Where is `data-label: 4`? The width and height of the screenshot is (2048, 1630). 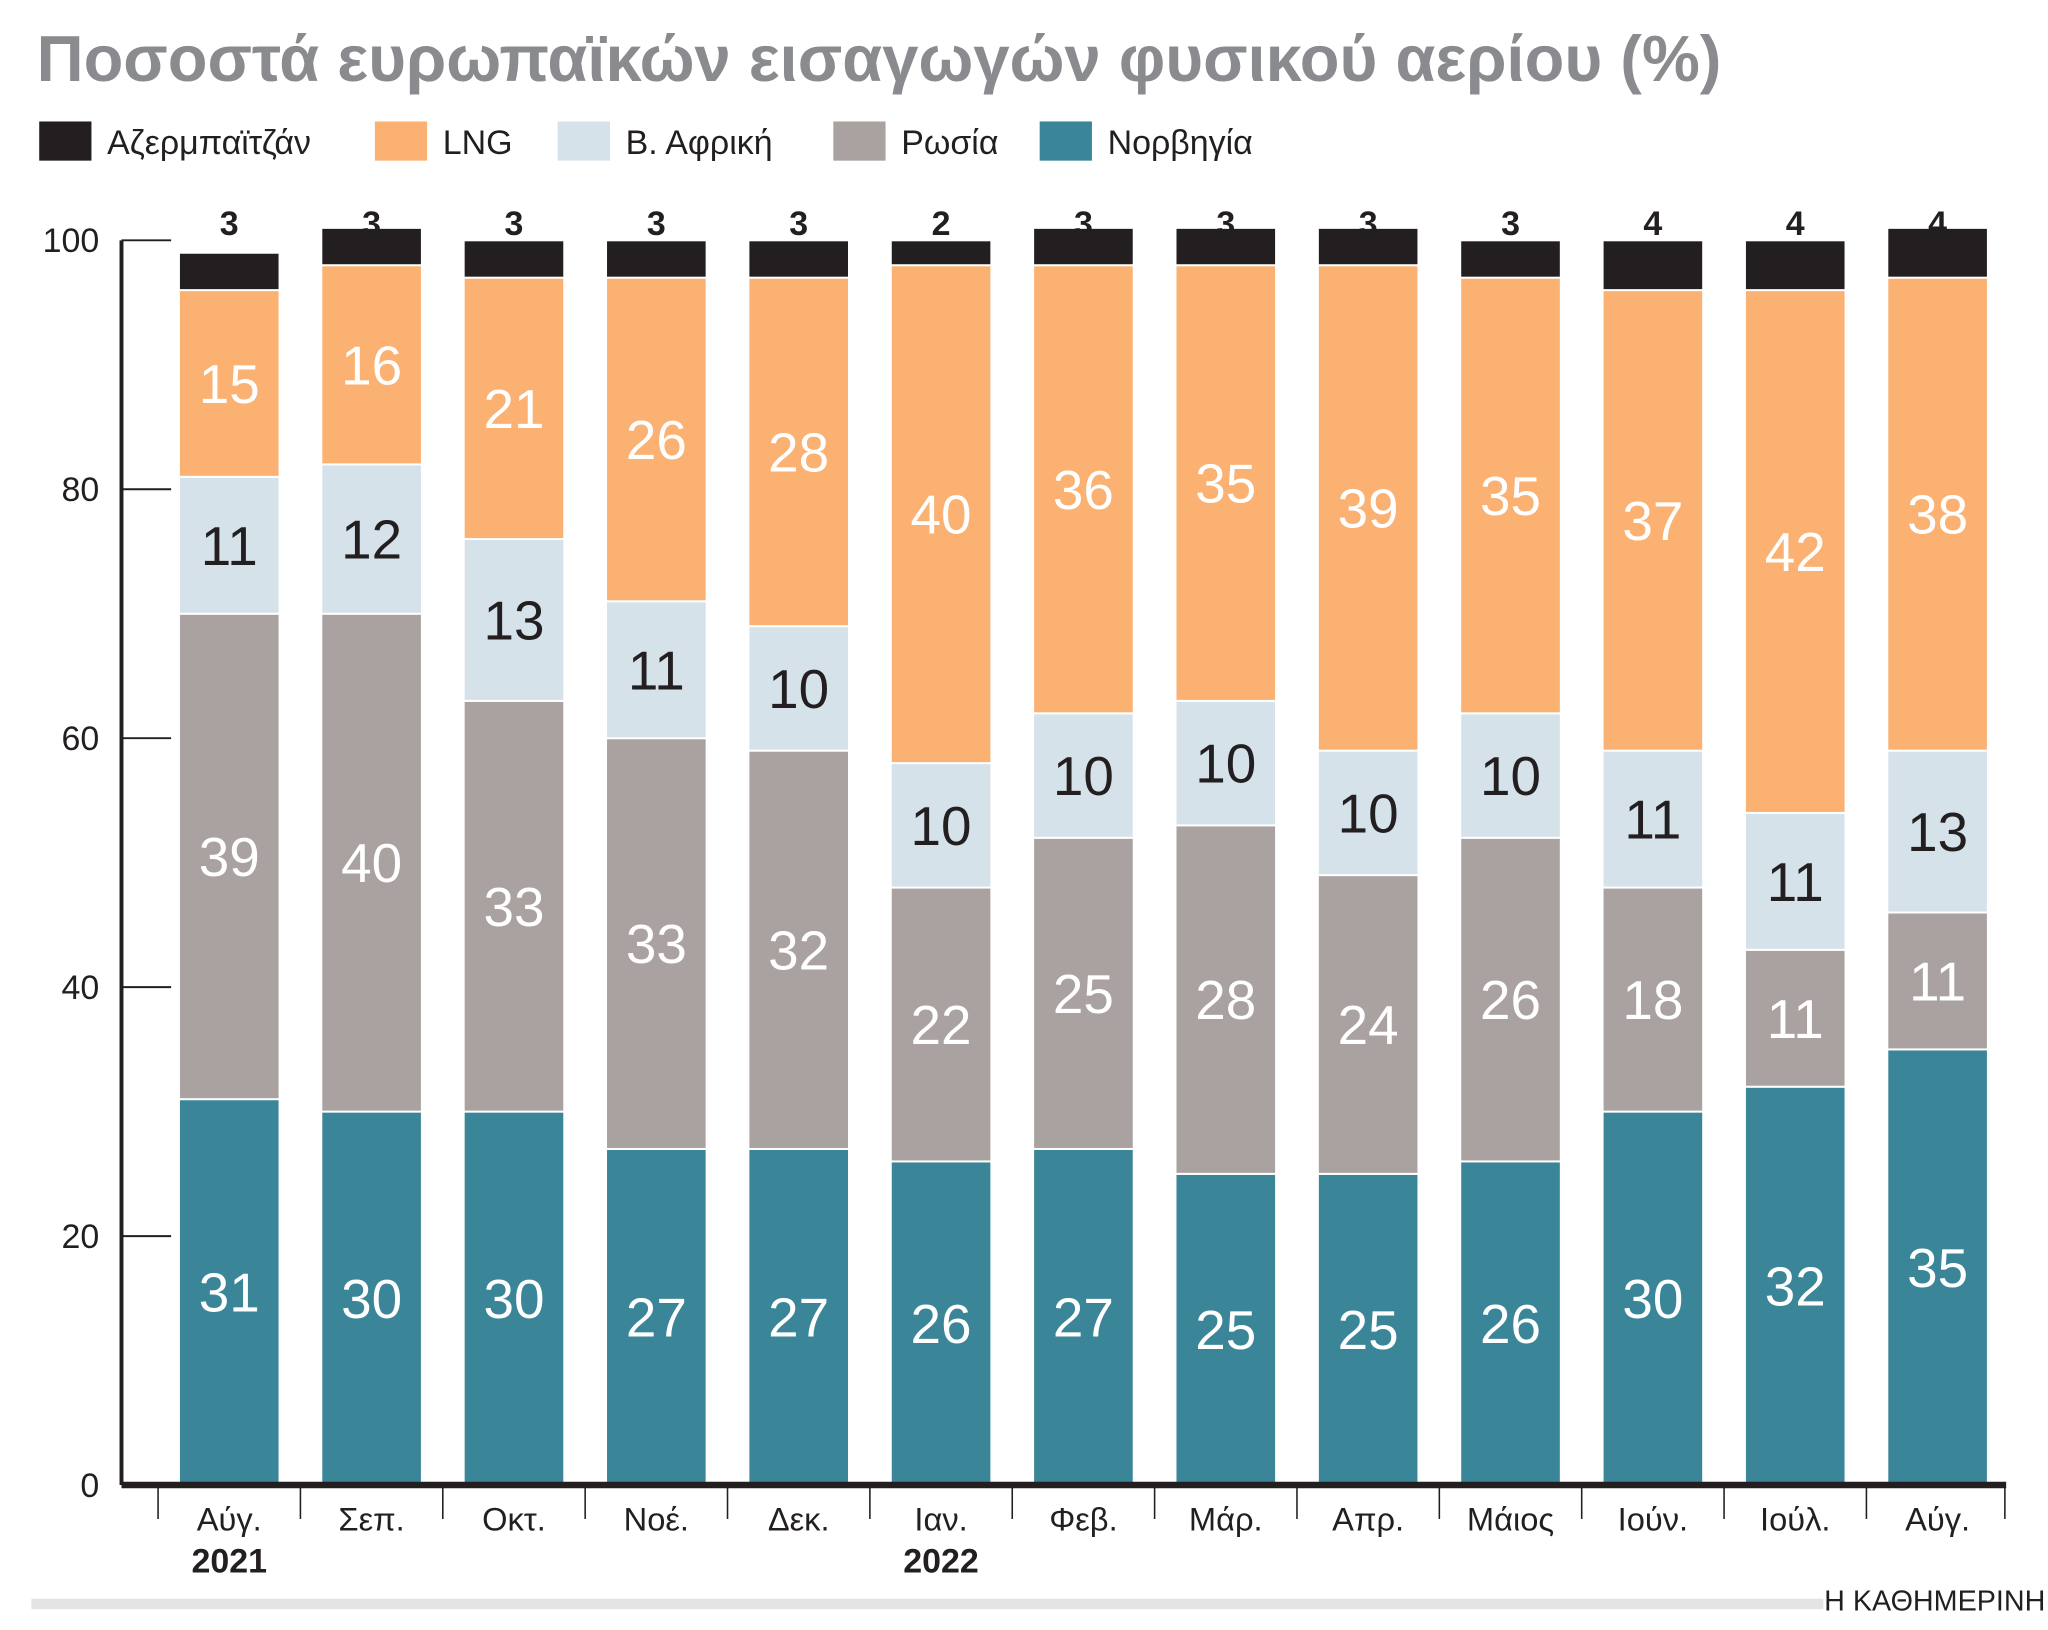
data-label: 4 is located at coordinates (1652, 224).